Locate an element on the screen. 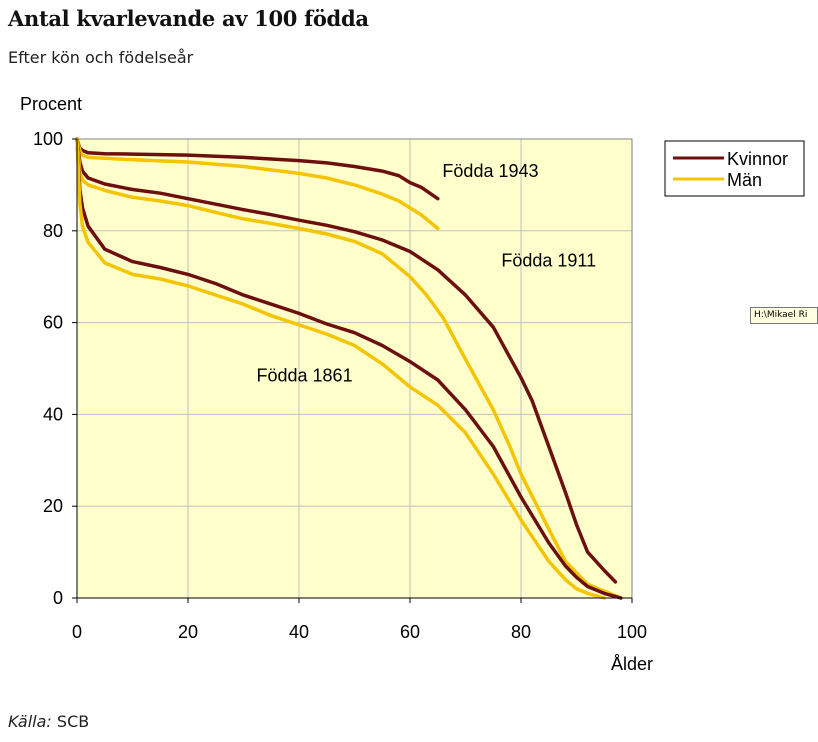 This screenshot has width=818, height=742. annotation-födda-1943: Födda 1943 is located at coordinates (490, 171).